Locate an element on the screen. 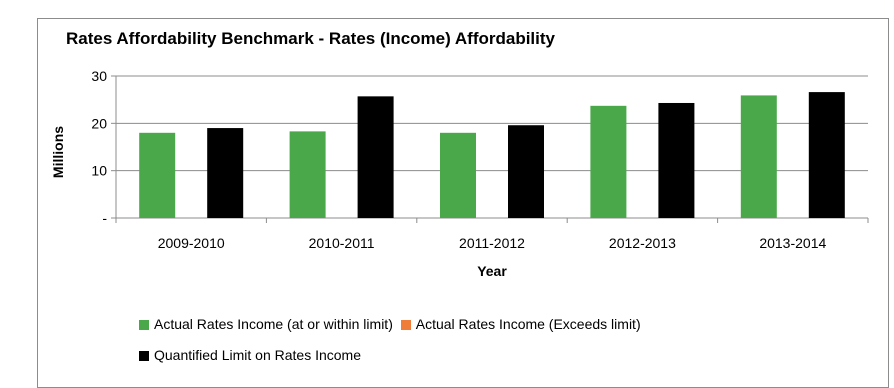 This screenshot has height=388, width=894. y-tick-label: 20 is located at coordinates (99, 123).